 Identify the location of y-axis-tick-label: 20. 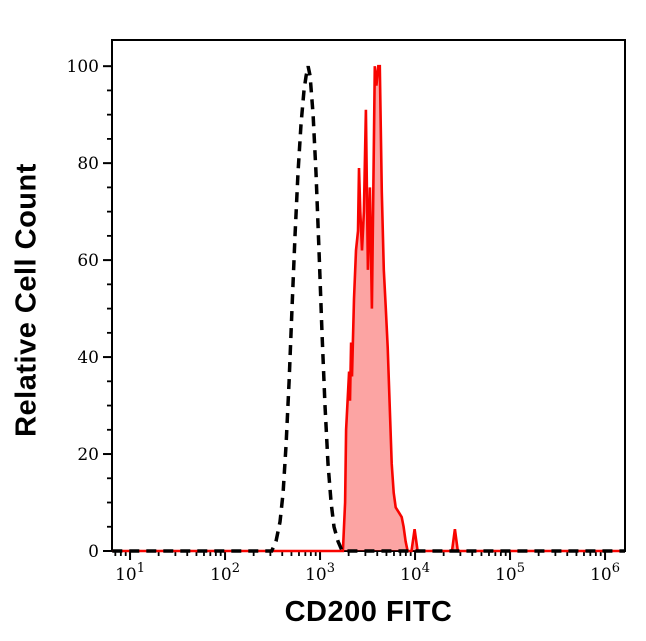
(88, 455).